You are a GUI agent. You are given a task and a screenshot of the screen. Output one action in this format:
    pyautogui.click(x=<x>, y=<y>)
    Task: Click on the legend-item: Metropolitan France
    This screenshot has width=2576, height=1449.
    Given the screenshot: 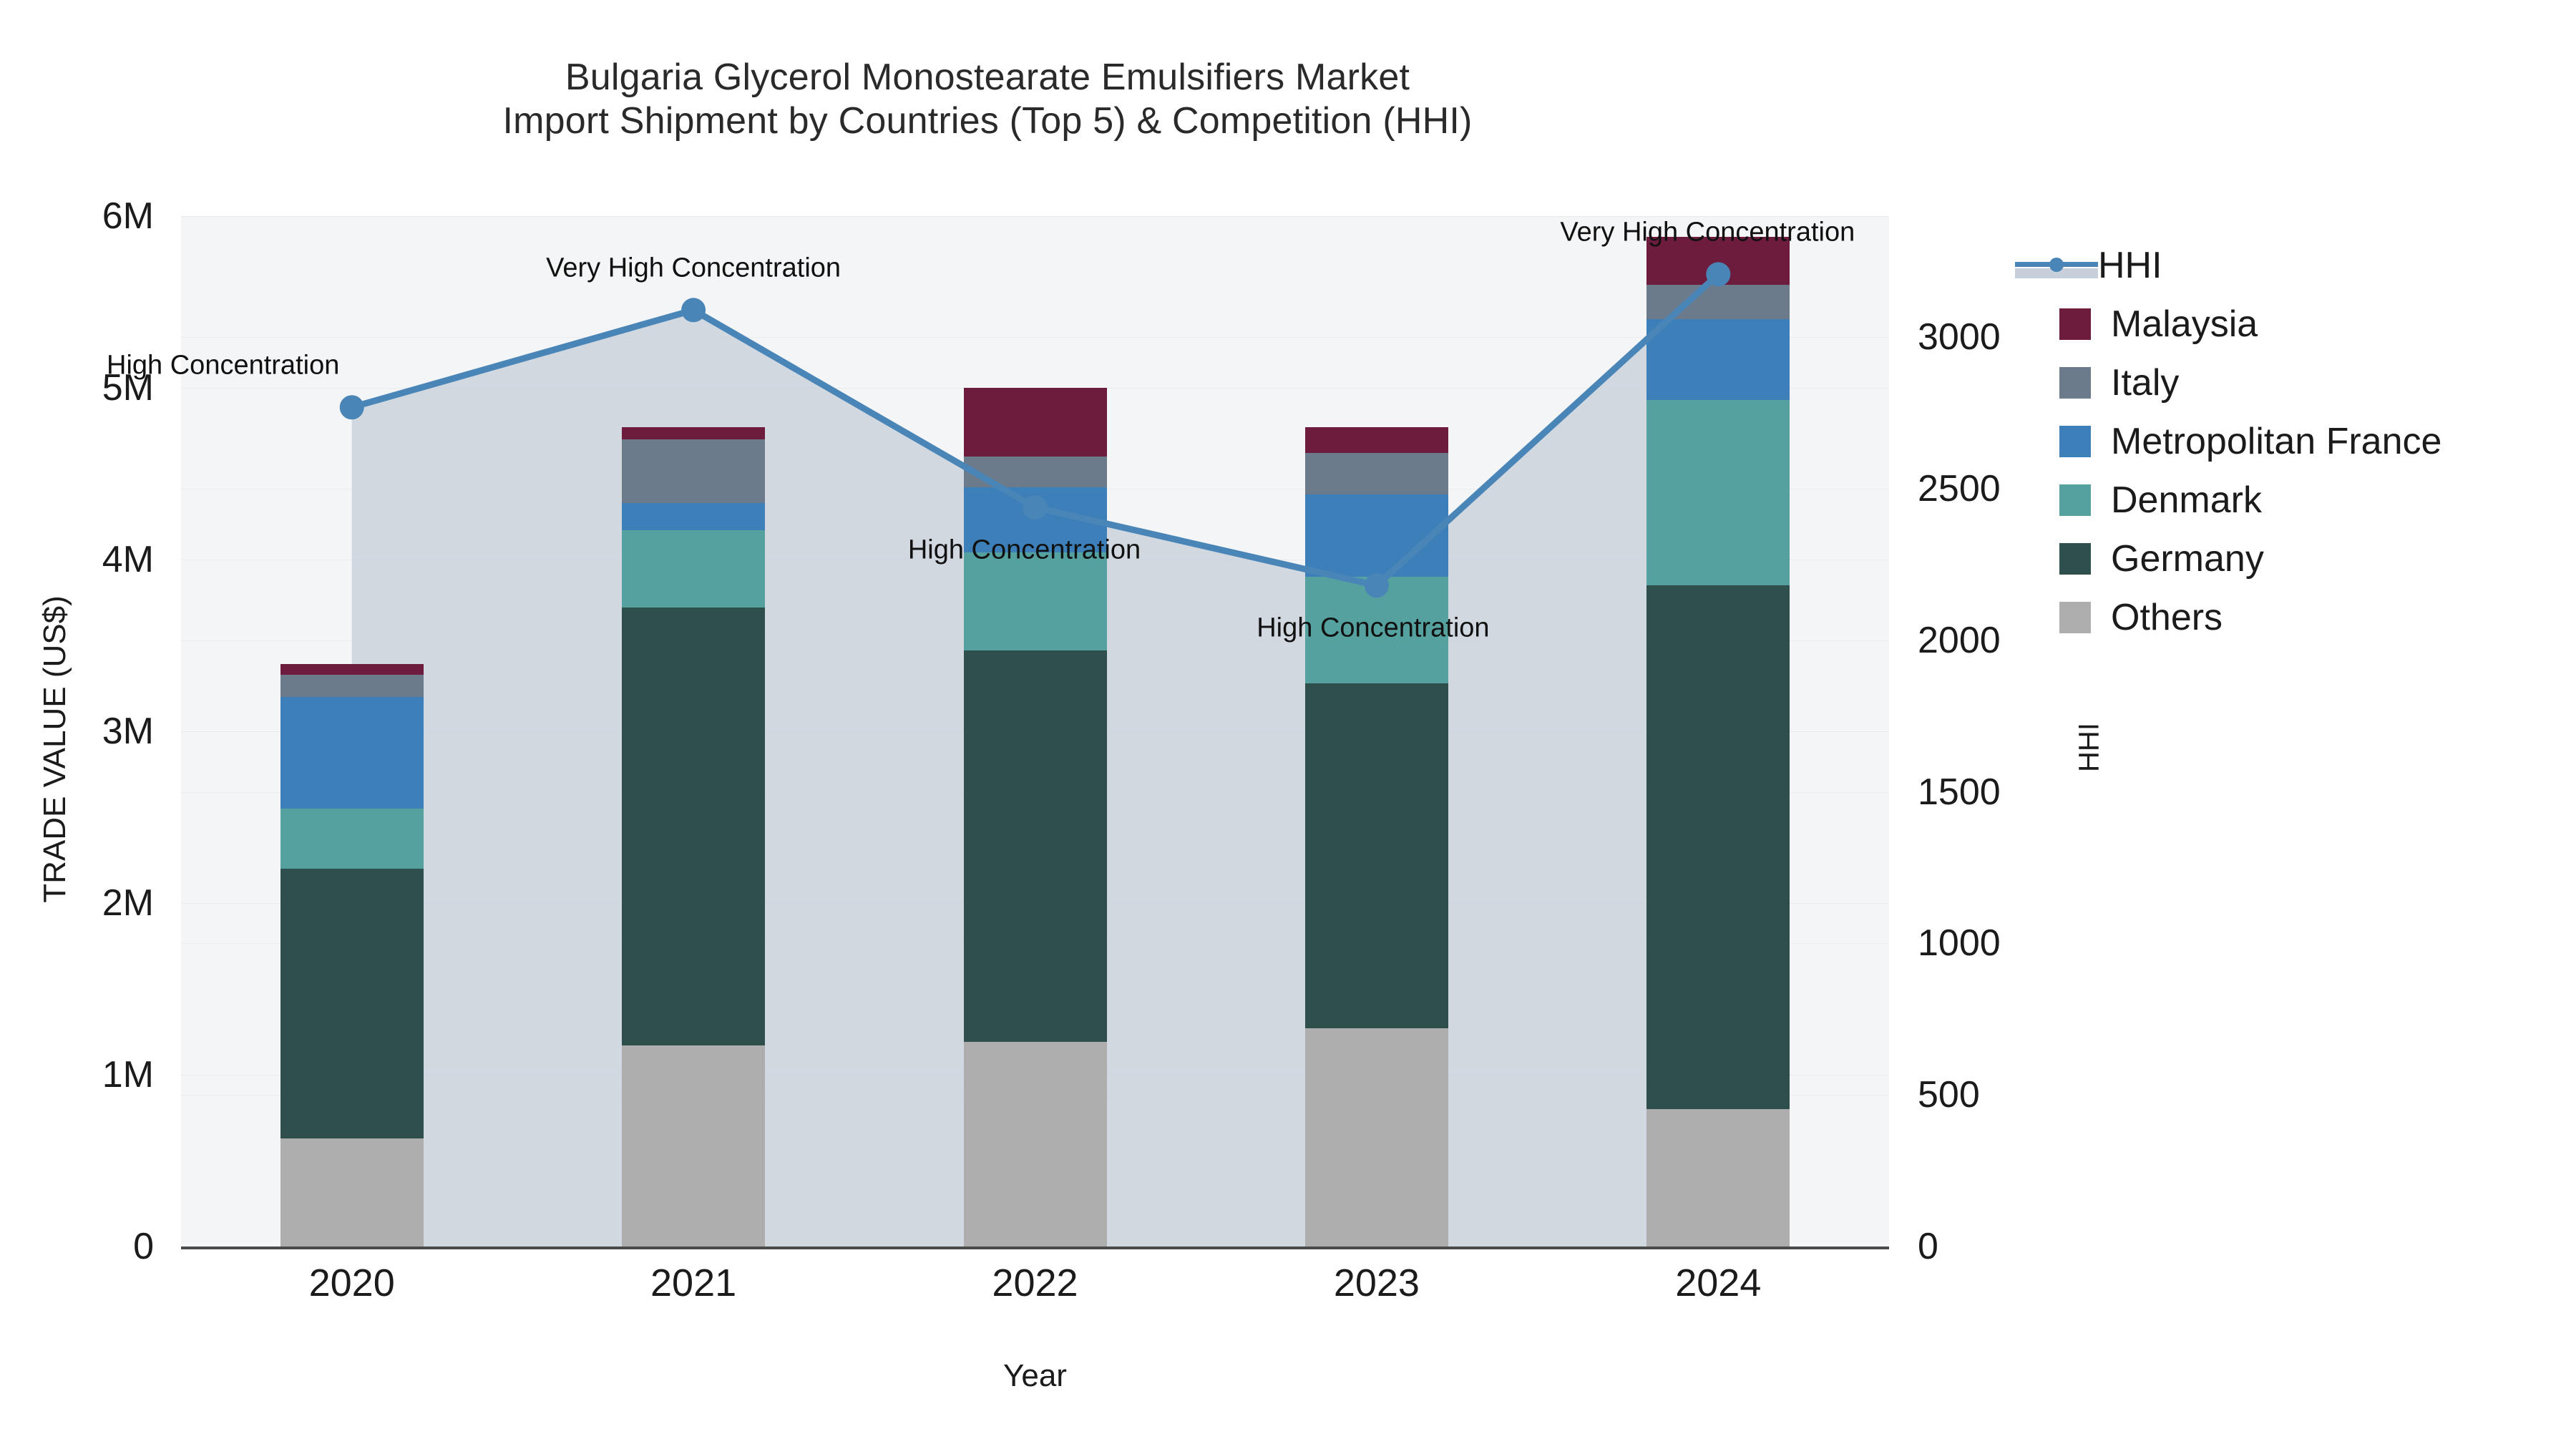 What is the action you would take?
    pyautogui.click(x=2305, y=442)
    